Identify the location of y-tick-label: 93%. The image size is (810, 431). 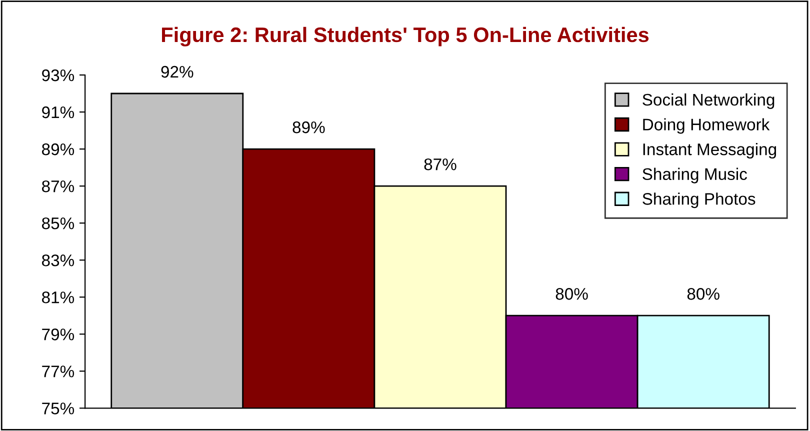
(58, 75).